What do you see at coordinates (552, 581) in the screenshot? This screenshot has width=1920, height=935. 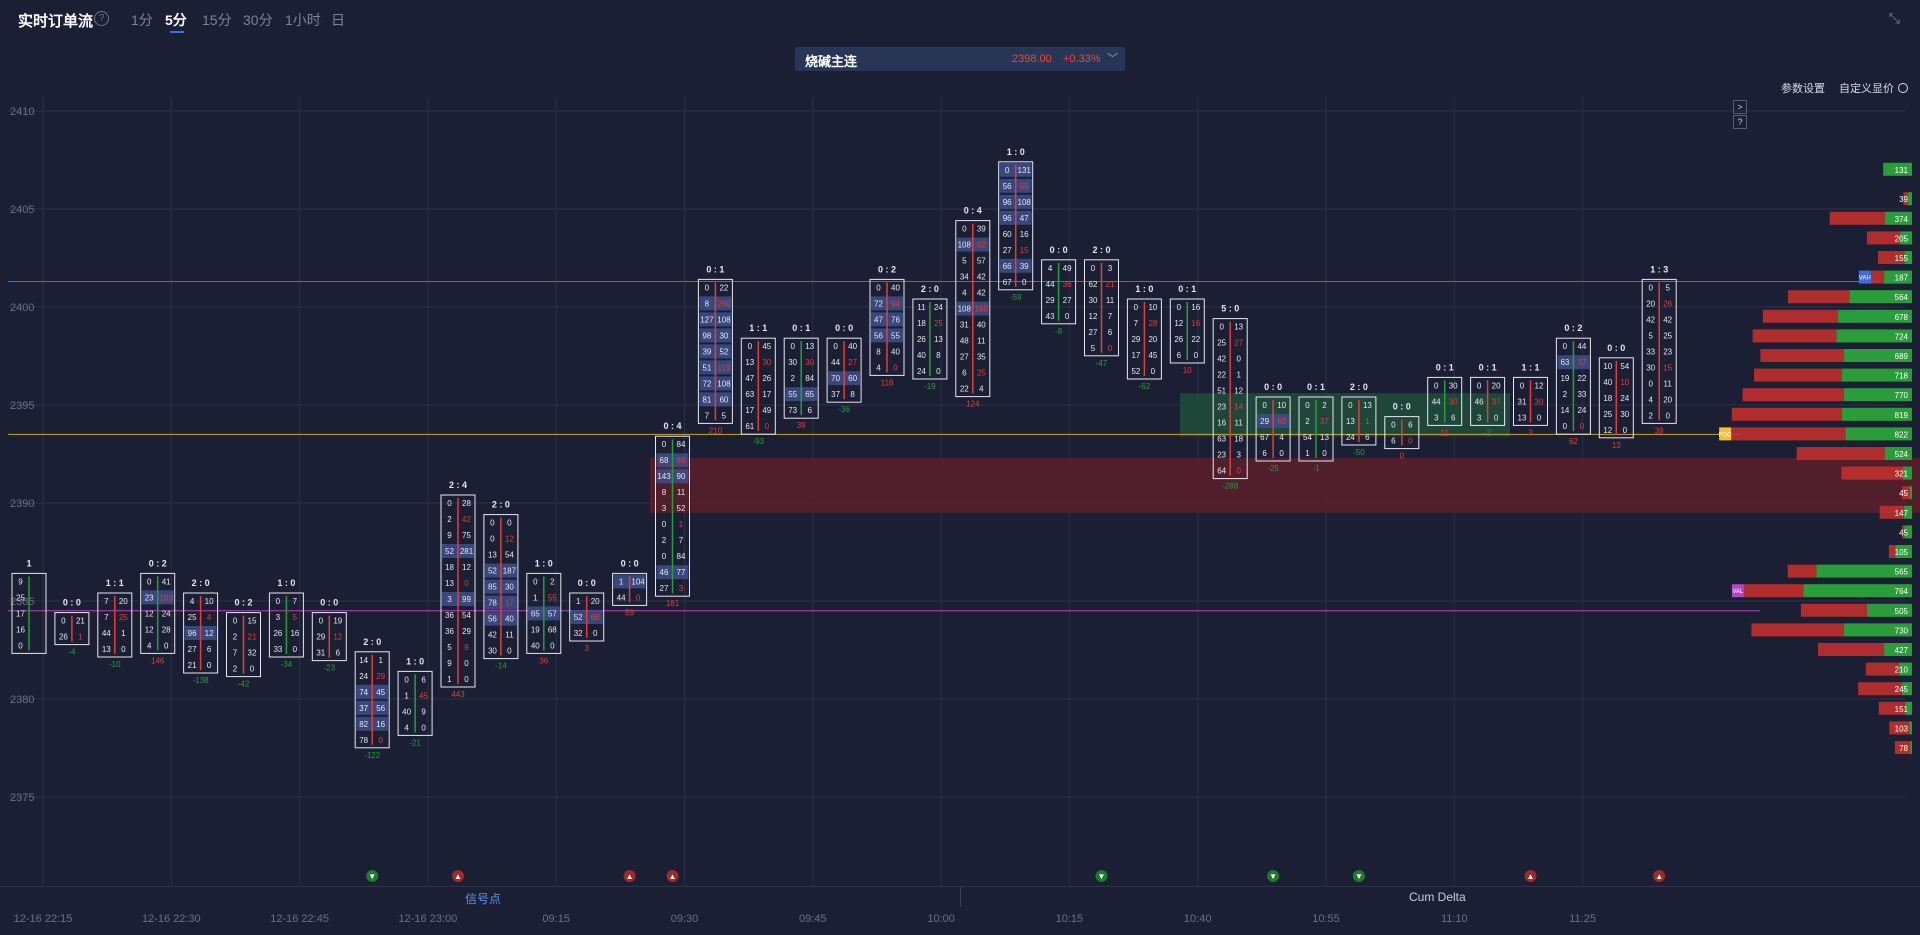 I see `ask-volume: 2` at bounding box center [552, 581].